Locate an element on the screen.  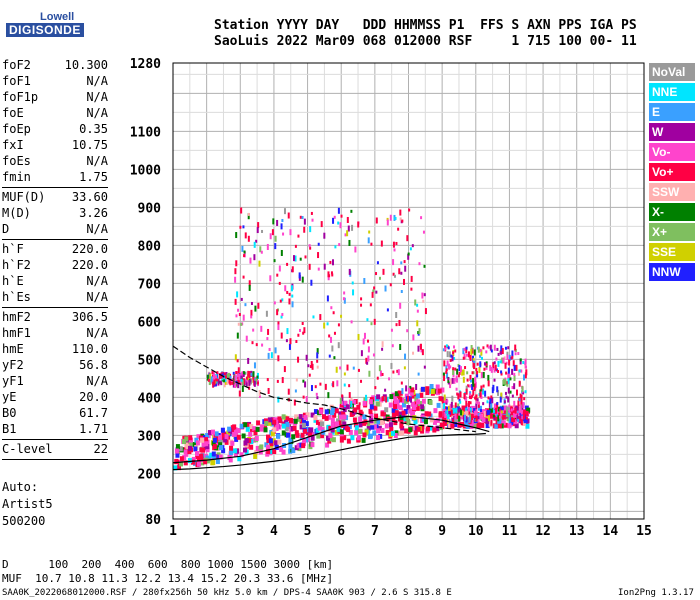
legend-item-w: W is located at coordinates (672, 132).